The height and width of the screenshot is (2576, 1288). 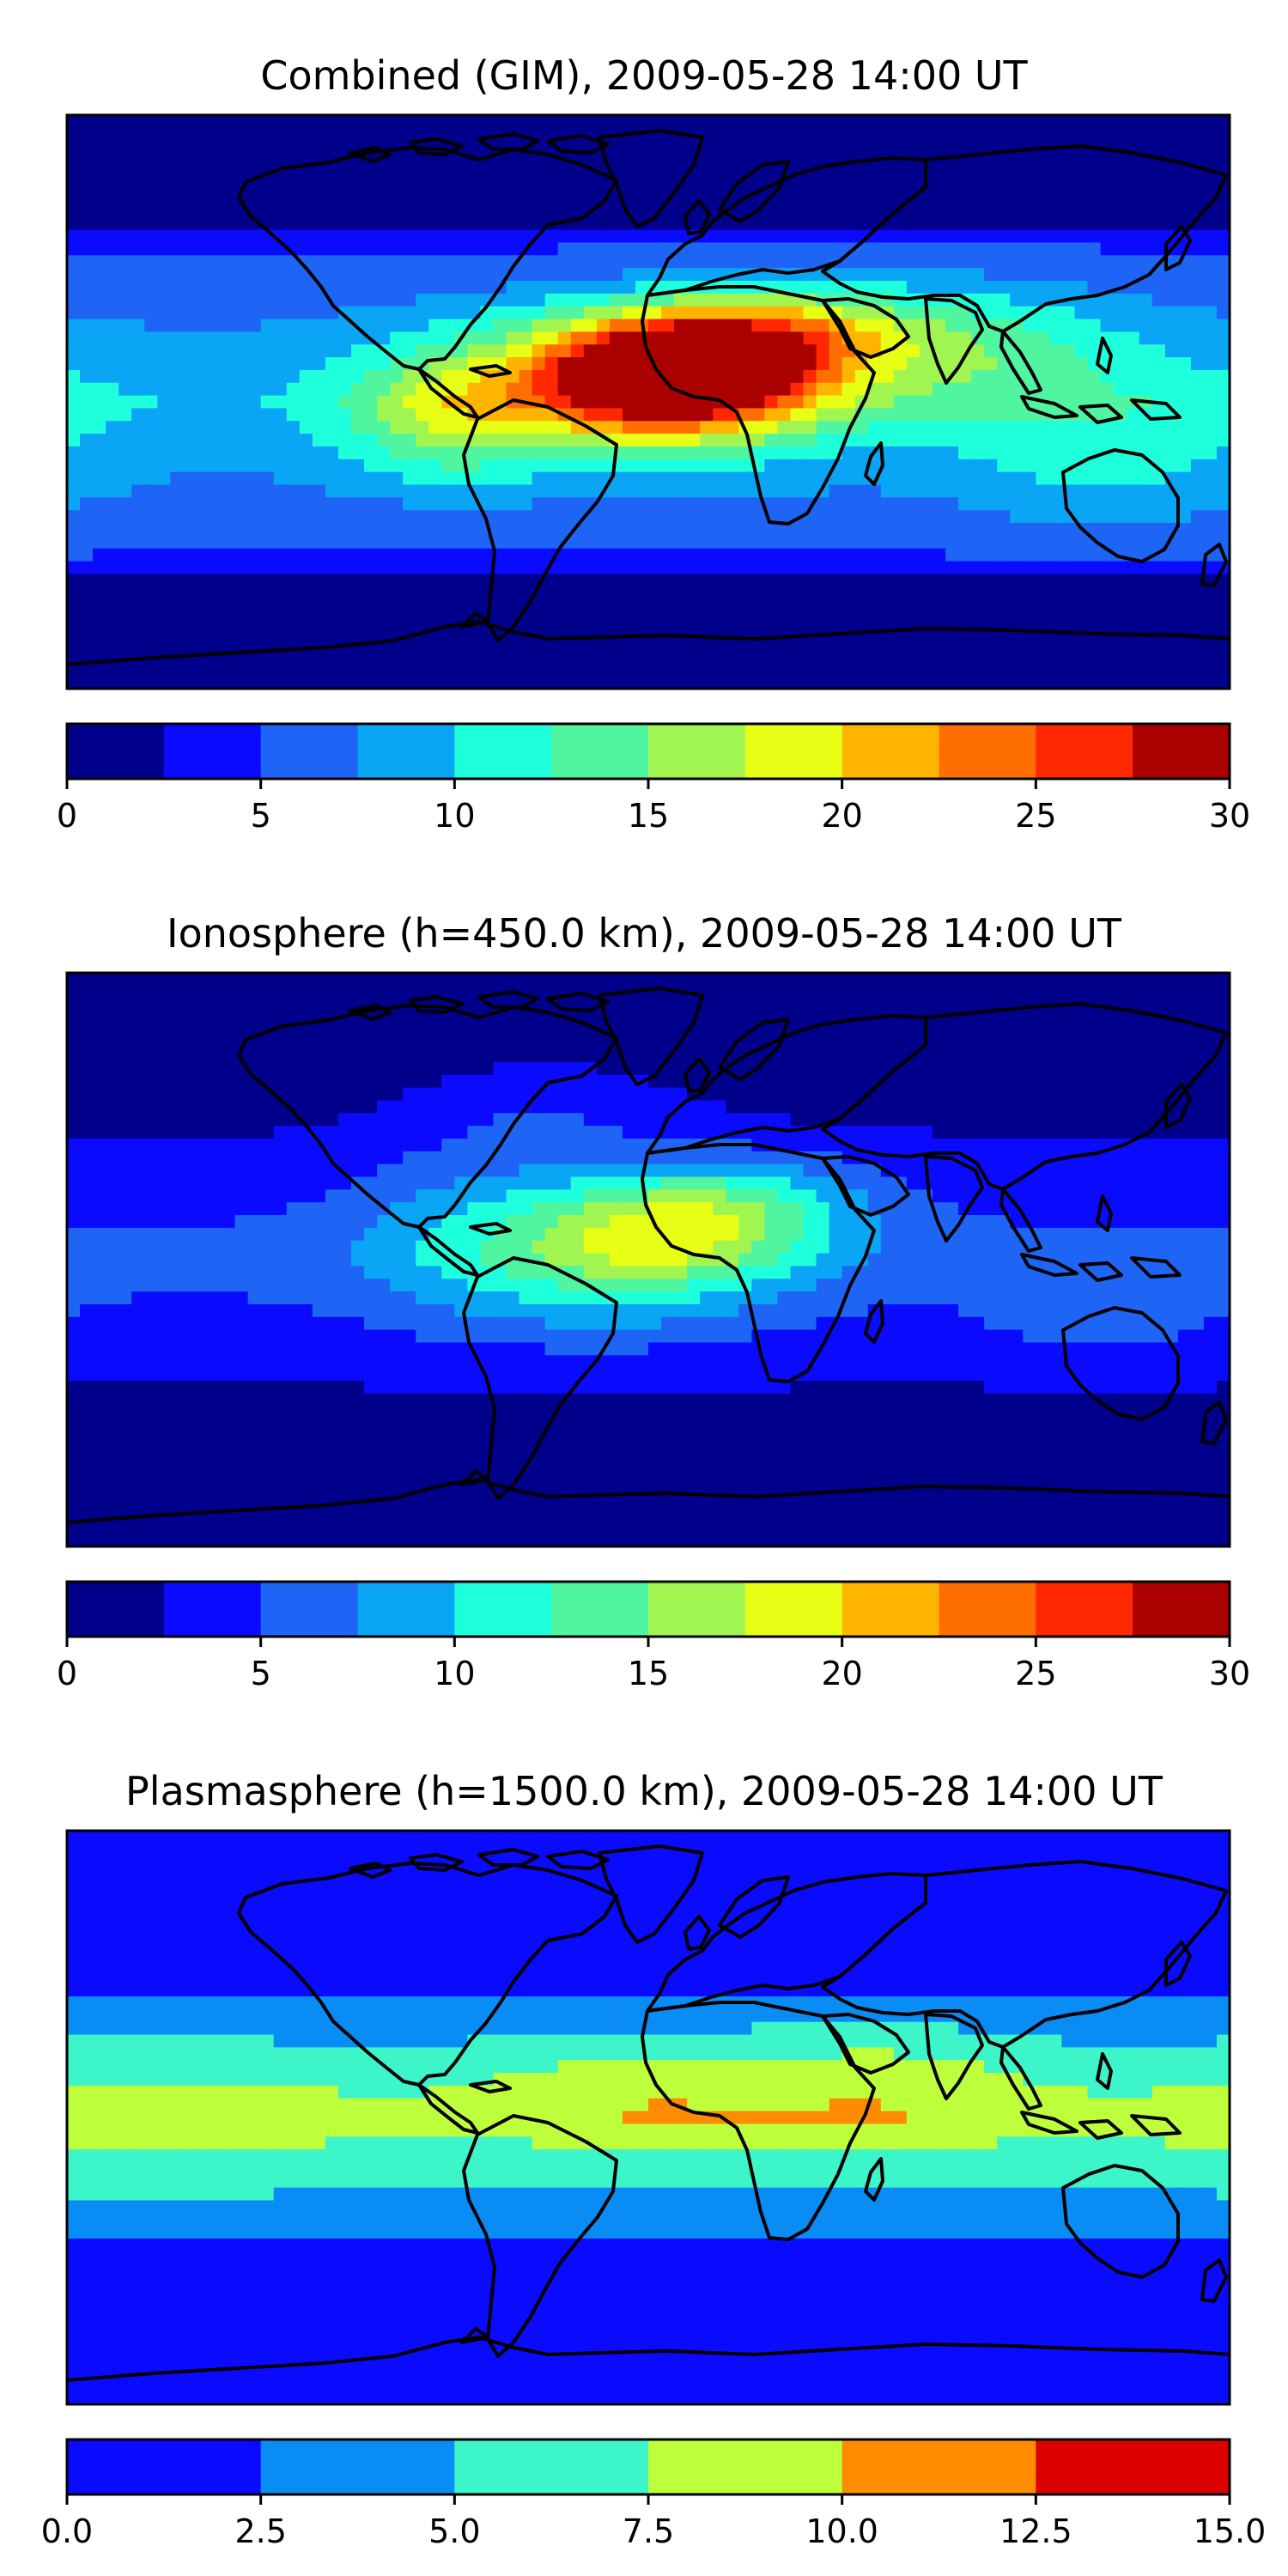 I want to click on colorbar-segment, so click(x=503, y=751).